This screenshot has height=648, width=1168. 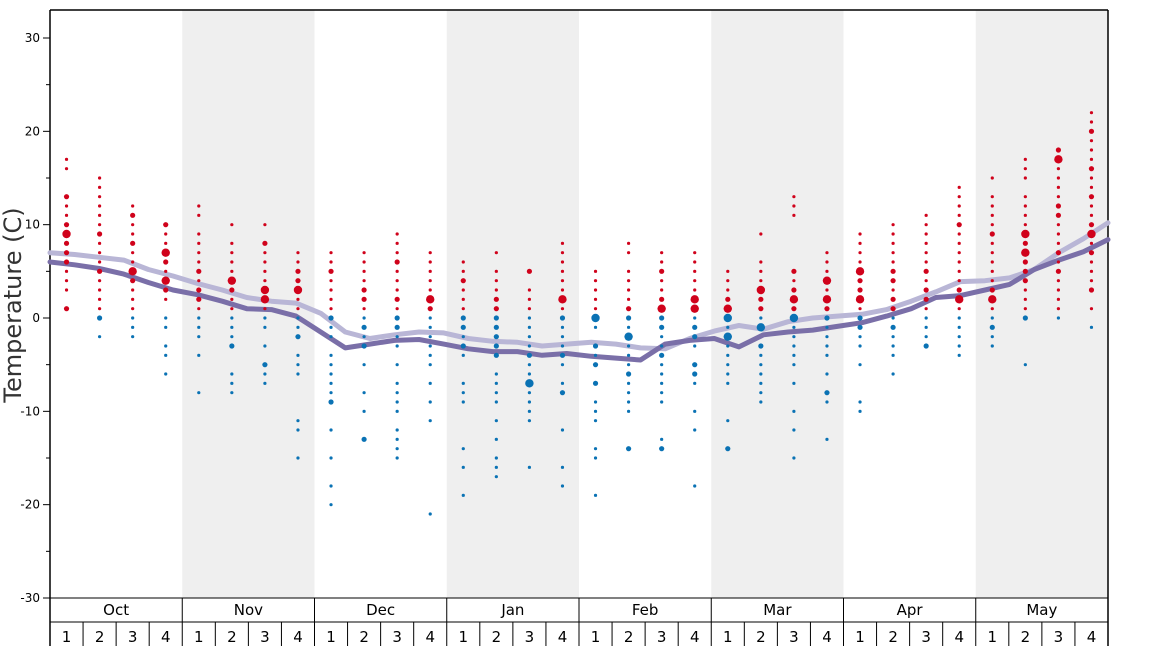 I want to click on week-label: 2, so click(x=497, y=637).